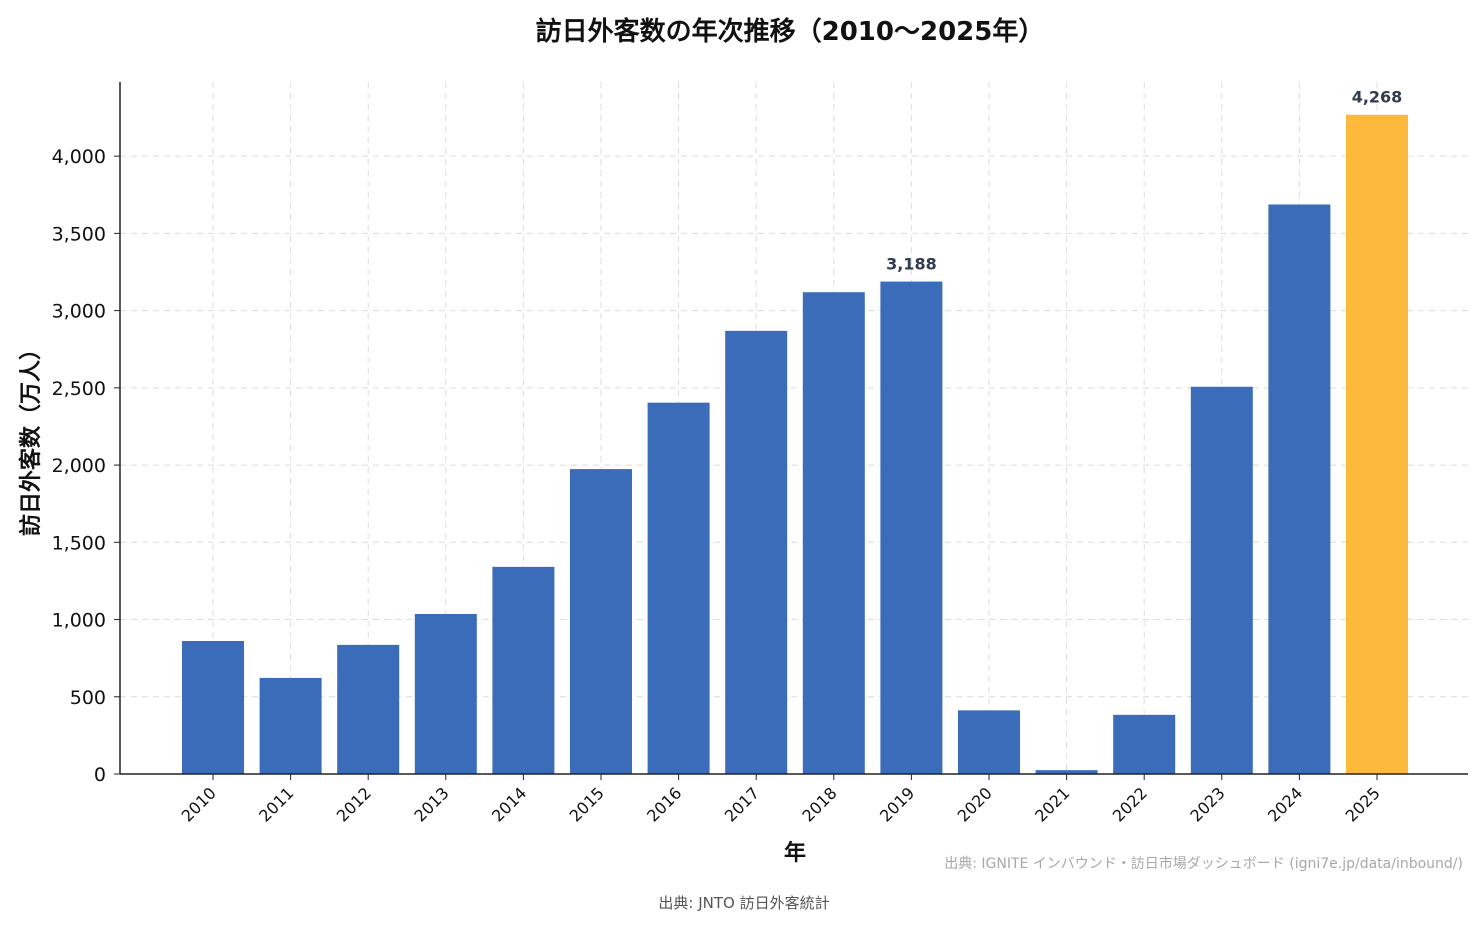  Describe the element at coordinates (88, 698) in the screenshot. I see `y-tick-label: 500` at that location.